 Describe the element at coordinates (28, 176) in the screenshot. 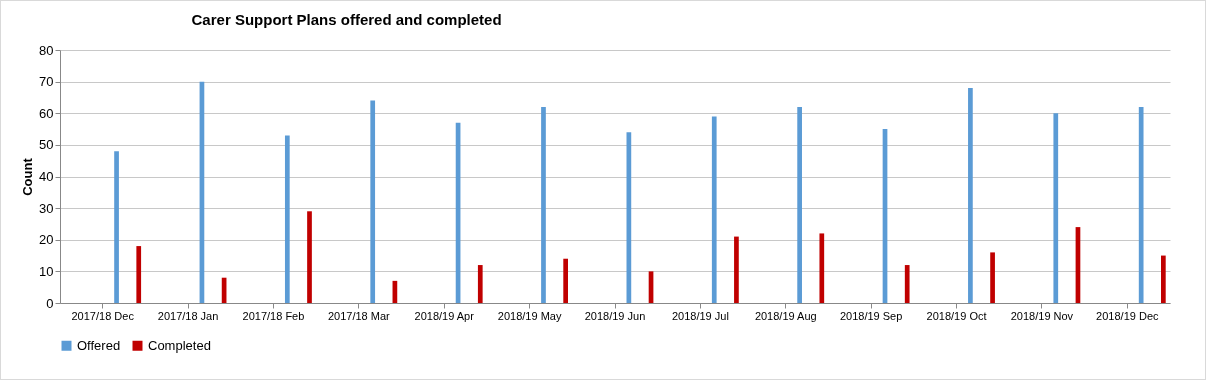

I see `y-axis-title: Count` at that location.